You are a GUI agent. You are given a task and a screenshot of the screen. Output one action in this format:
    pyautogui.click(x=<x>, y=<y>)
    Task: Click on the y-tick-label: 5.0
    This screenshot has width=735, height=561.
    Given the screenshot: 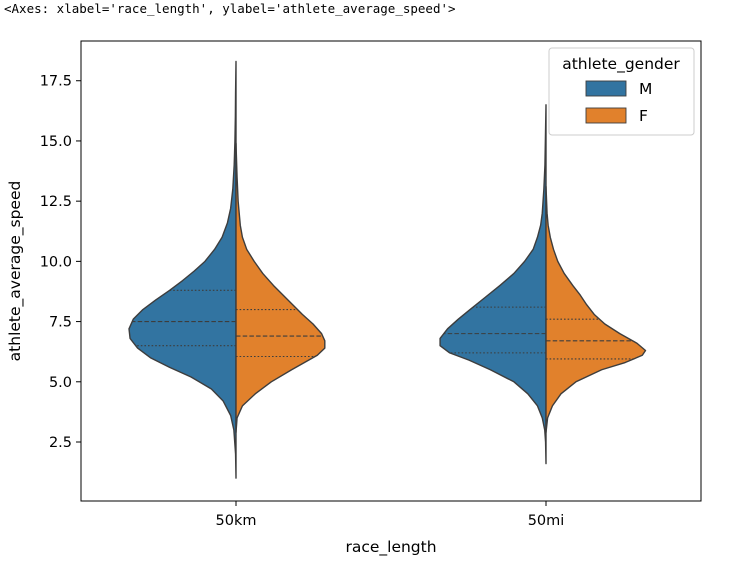 What is the action you would take?
    pyautogui.click(x=60, y=383)
    